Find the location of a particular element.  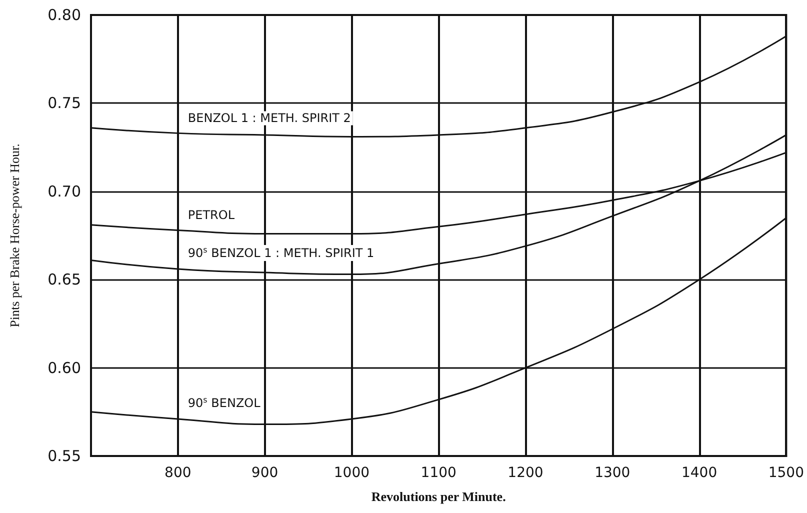

y-axis-title: Pints per Brake Horse-power Hour. is located at coordinates (14, 236).